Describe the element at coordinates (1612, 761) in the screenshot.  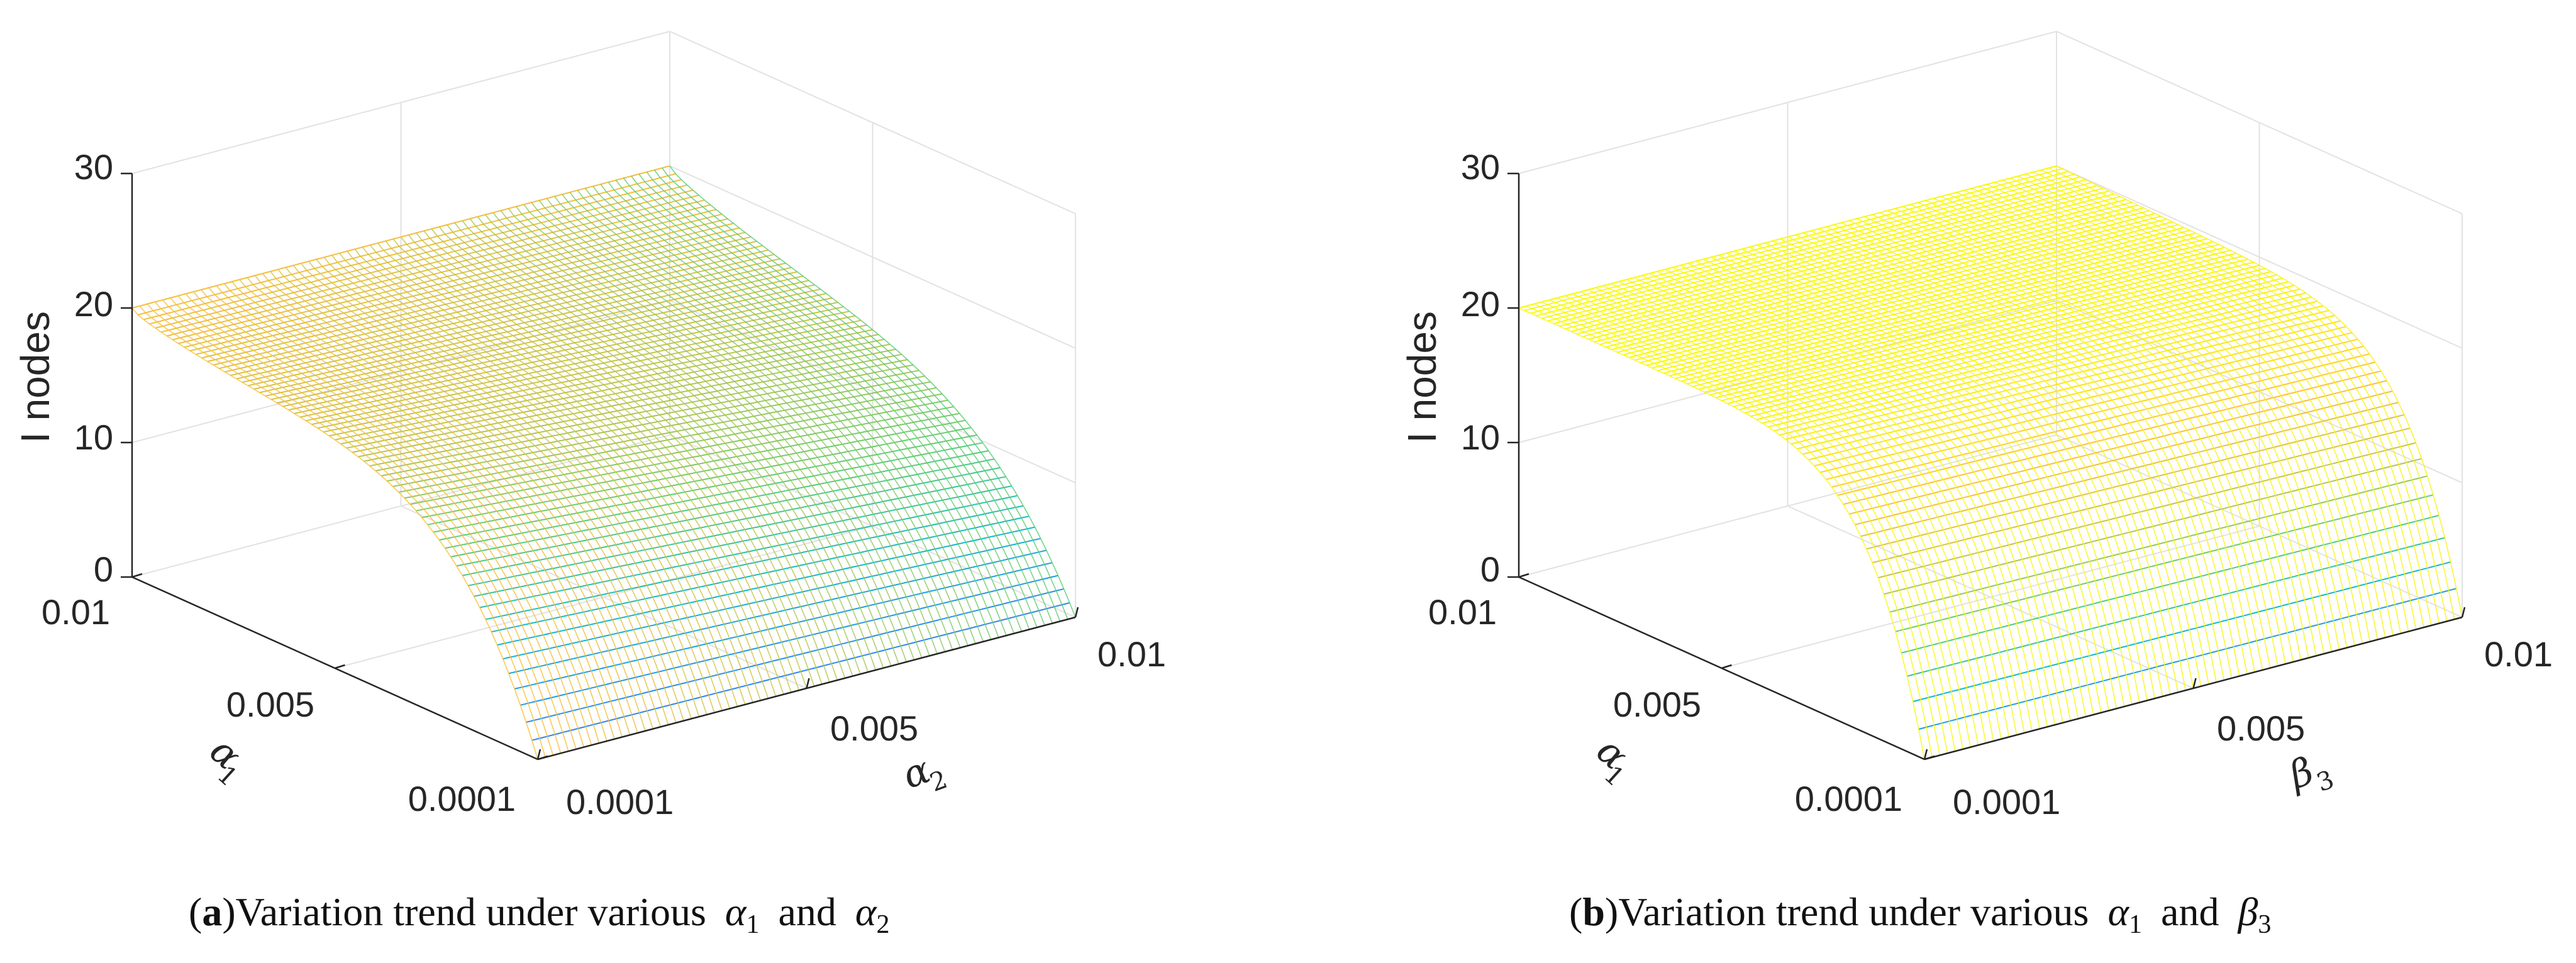
I see `x-axis-label-b: α 1` at that location.